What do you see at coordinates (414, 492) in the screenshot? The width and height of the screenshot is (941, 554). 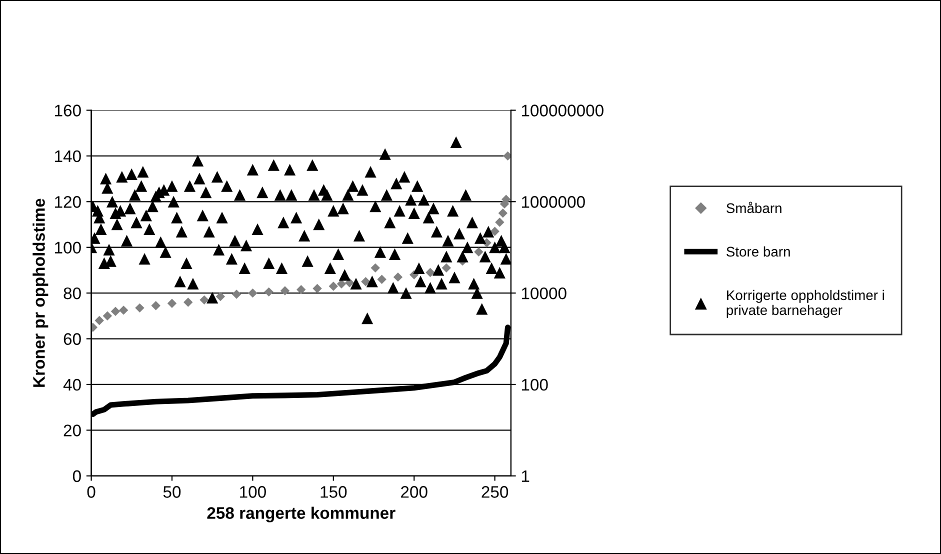 I see `x-tick-label: 200` at bounding box center [414, 492].